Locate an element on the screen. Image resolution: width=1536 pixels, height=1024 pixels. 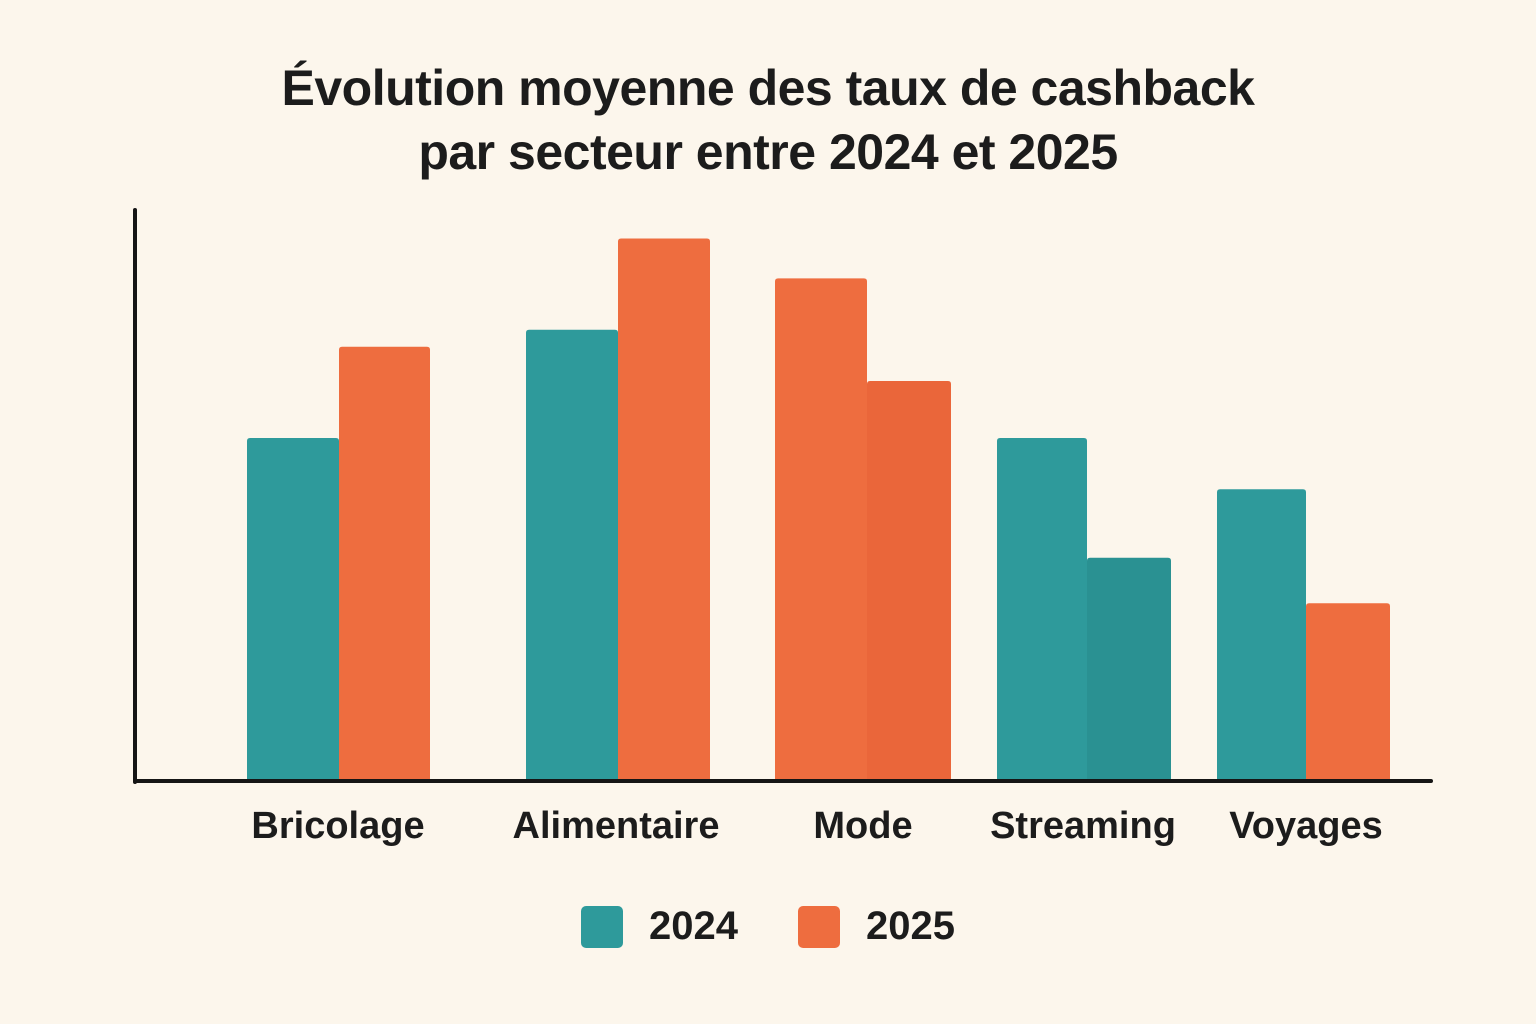
bar-alimentaire-2024 is located at coordinates (572, 554).